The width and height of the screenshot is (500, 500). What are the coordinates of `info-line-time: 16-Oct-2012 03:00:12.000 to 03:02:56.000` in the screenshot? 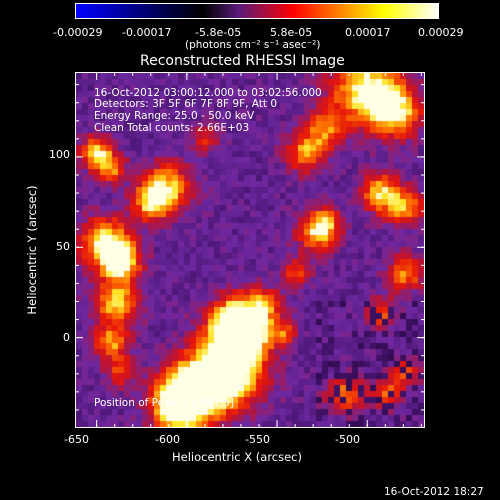 It's located at (208, 93).